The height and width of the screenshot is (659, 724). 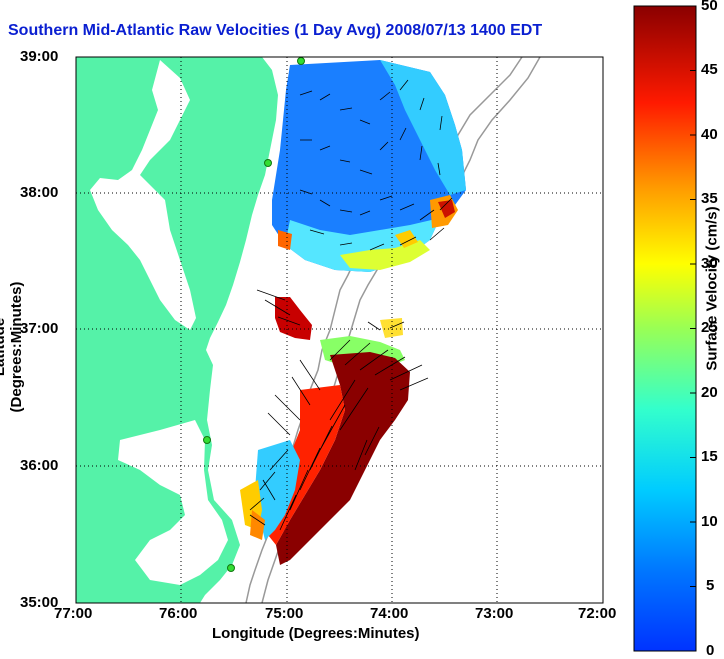 What do you see at coordinates (709, 456) in the screenshot?
I see `colorbar-tick-label: 15` at bounding box center [709, 456].